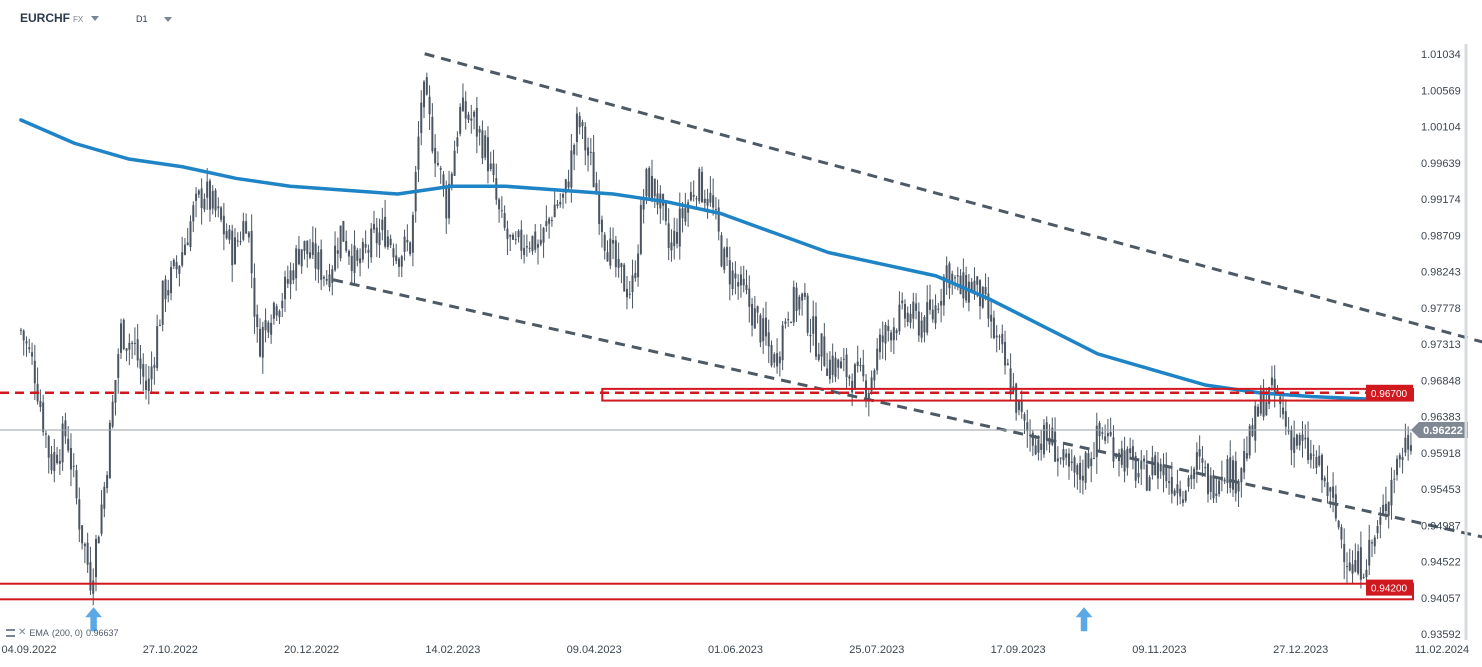  What do you see at coordinates (1084, 618) in the screenshot?
I see `arrow-up-icon` at bounding box center [1084, 618].